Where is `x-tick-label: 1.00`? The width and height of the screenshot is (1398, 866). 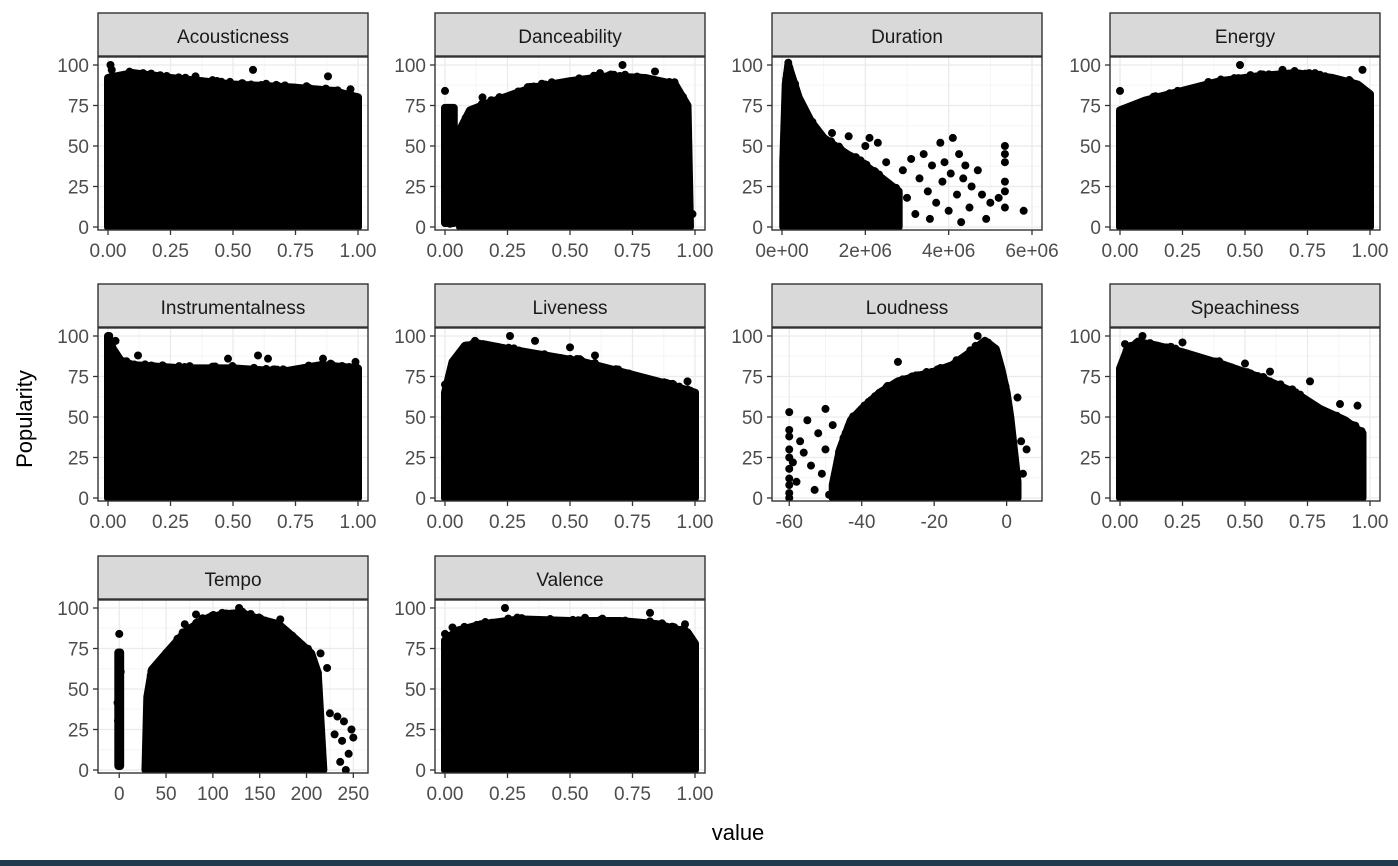 x-tick-label: 1.00 is located at coordinates (695, 251).